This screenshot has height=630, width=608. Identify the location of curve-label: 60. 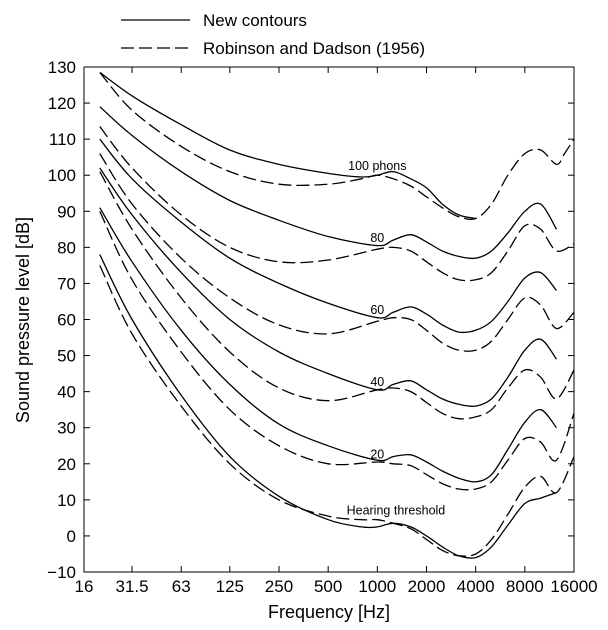
(377, 310).